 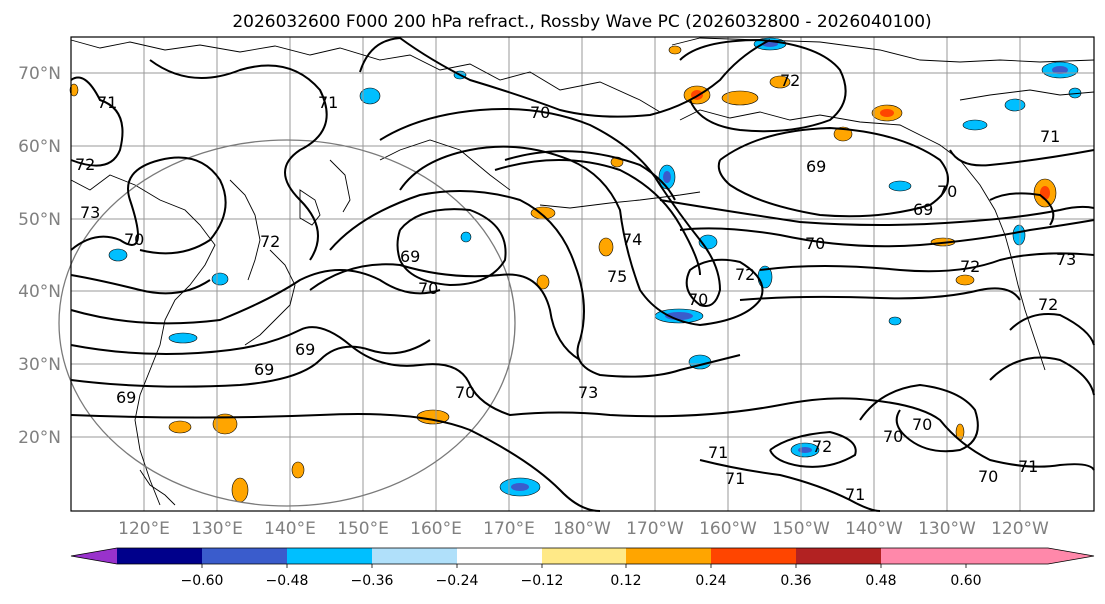 I want to click on lon-label: 150°W, so click(x=801, y=529).